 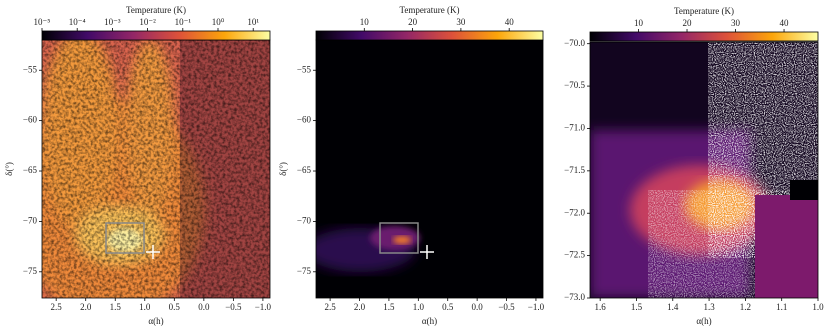 I want to click on colorbar-tick-label: 10¹, so click(x=253, y=22).